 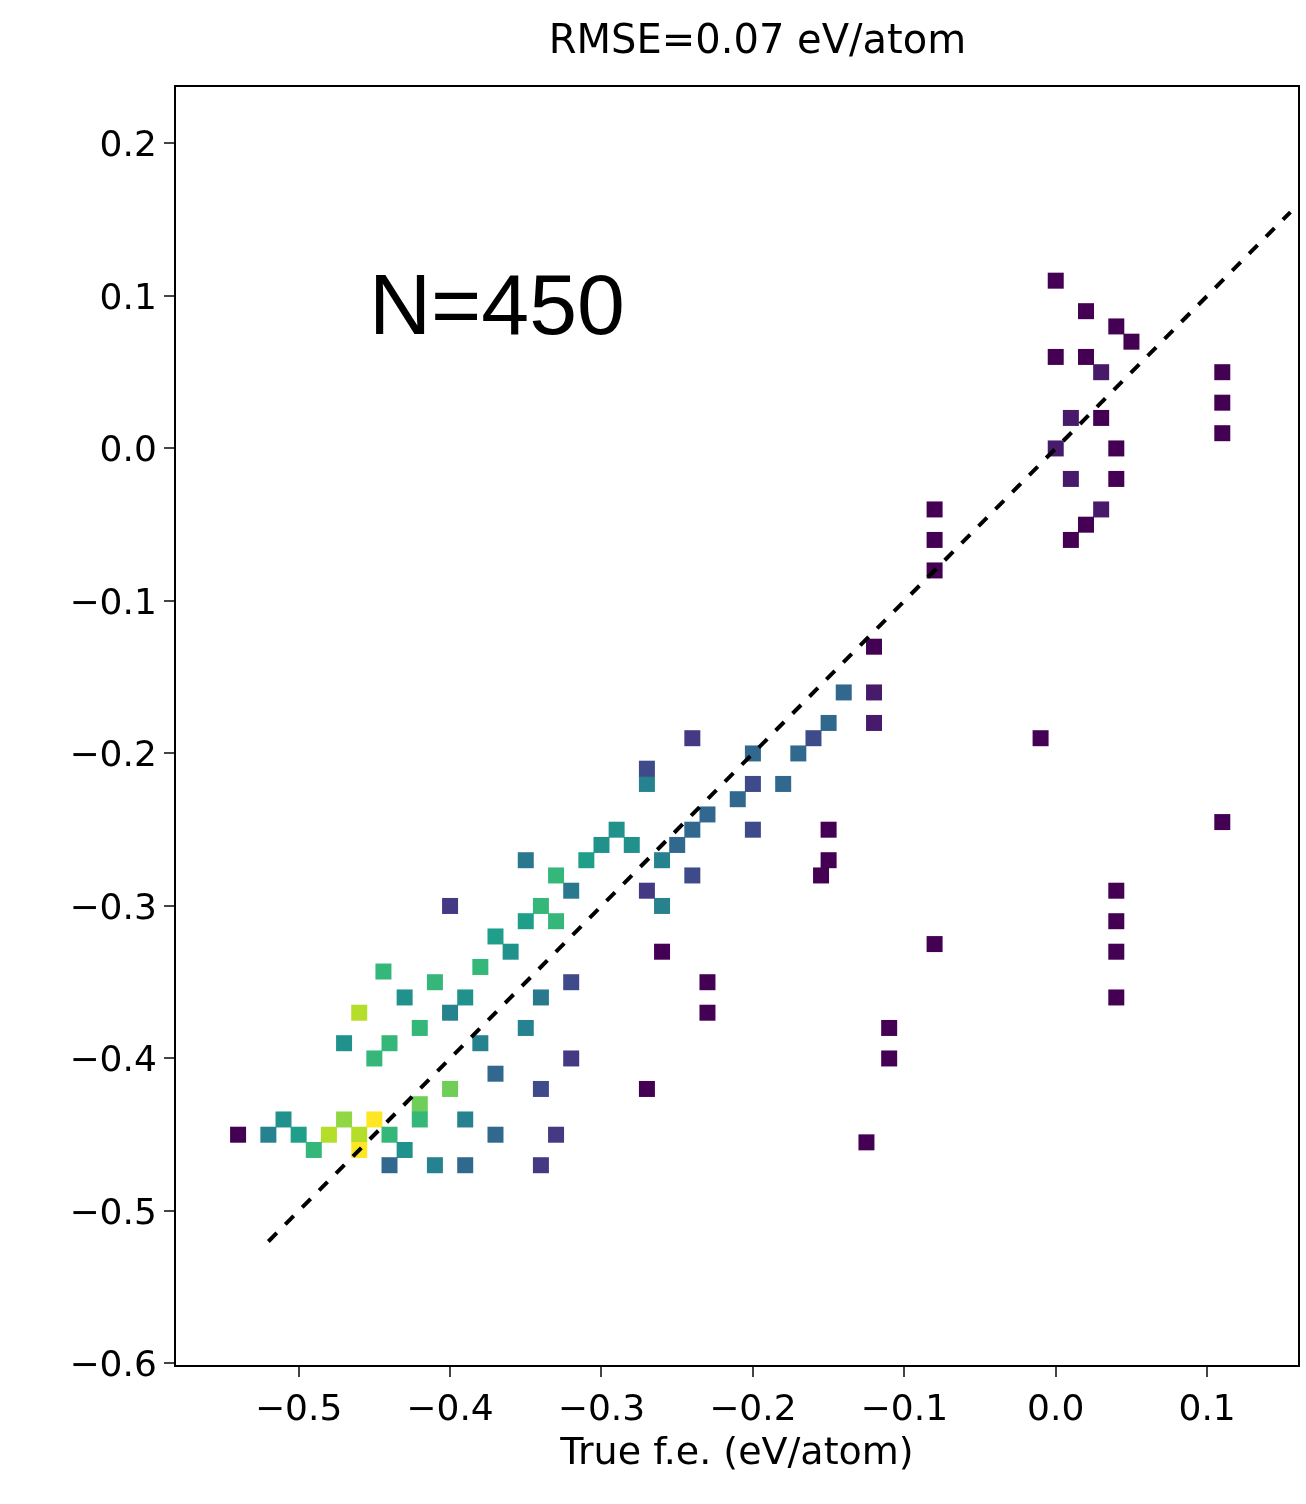 What do you see at coordinates (450, 1408) in the screenshot?
I see `x-tick-label: −0.4` at bounding box center [450, 1408].